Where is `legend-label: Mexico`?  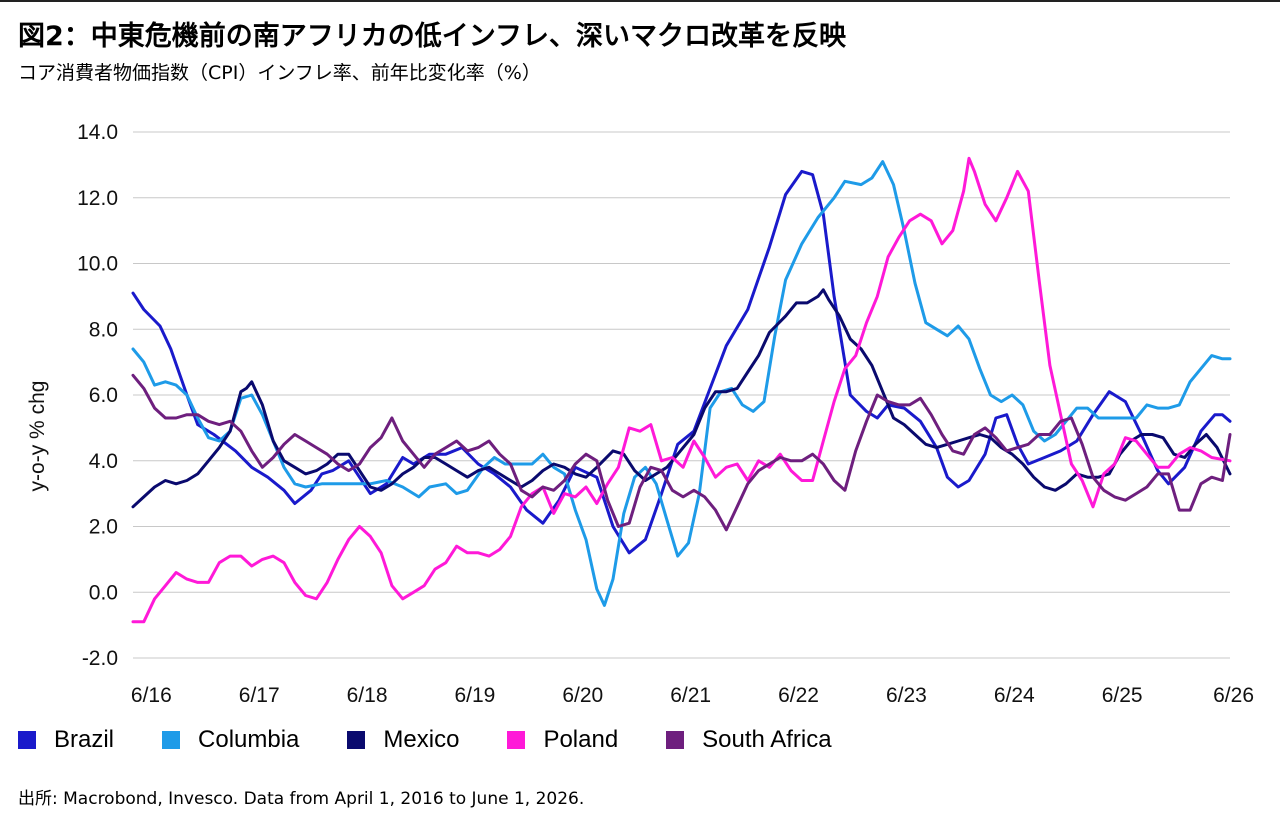 legend-label: Mexico is located at coordinates (421, 739).